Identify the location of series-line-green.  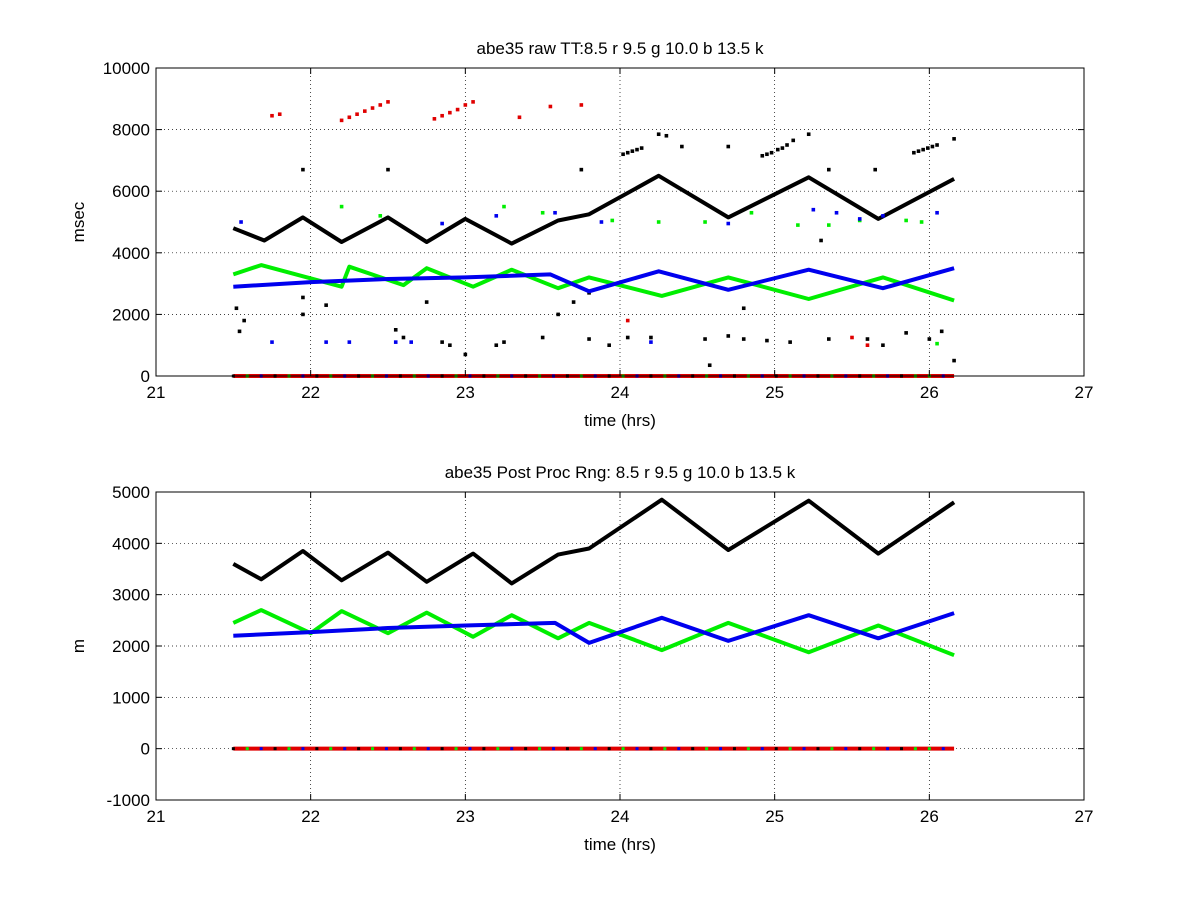
(593, 633).